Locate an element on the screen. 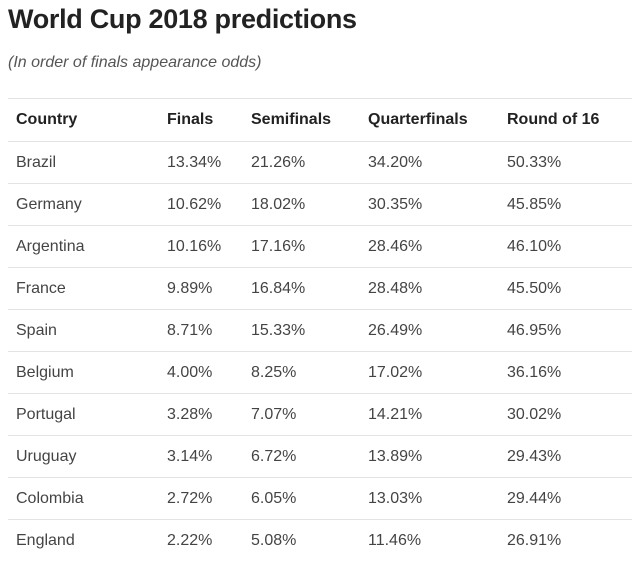 The height and width of the screenshot is (561, 640). cell-finals: 9.89% is located at coordinates (201, 289).